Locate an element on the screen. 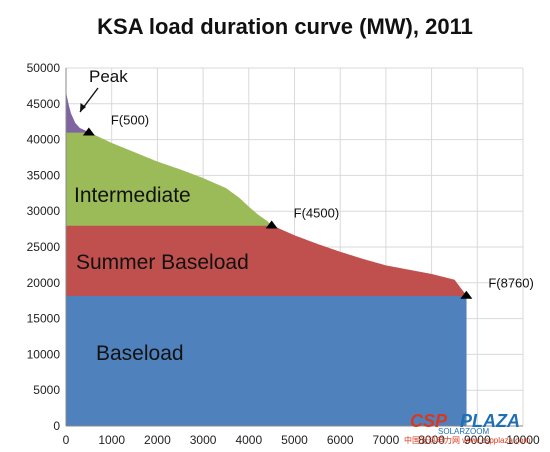 The width and height of the screenshot is (550, 452). y-tick-label-0: 0 is located at coordinates (56, 426).